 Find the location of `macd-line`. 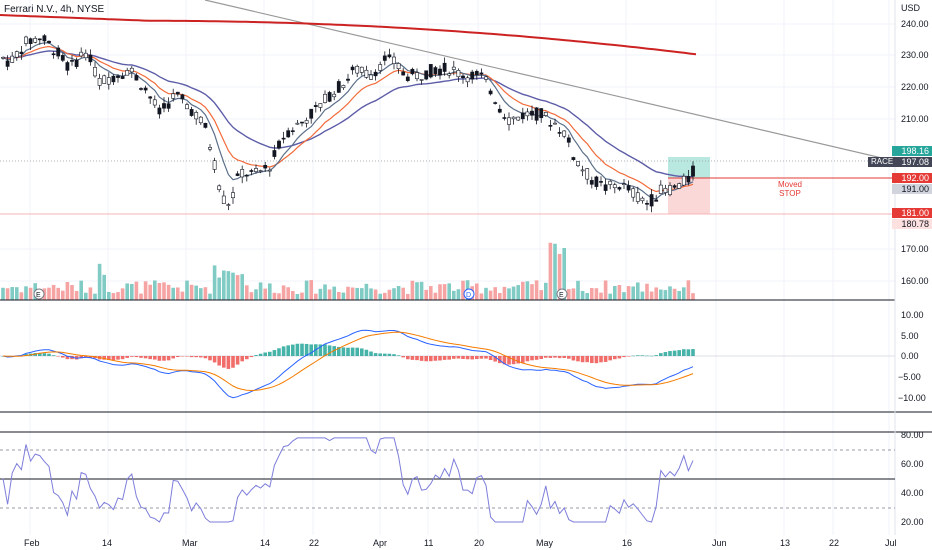

macd-line is located at coordinates (348, 364).